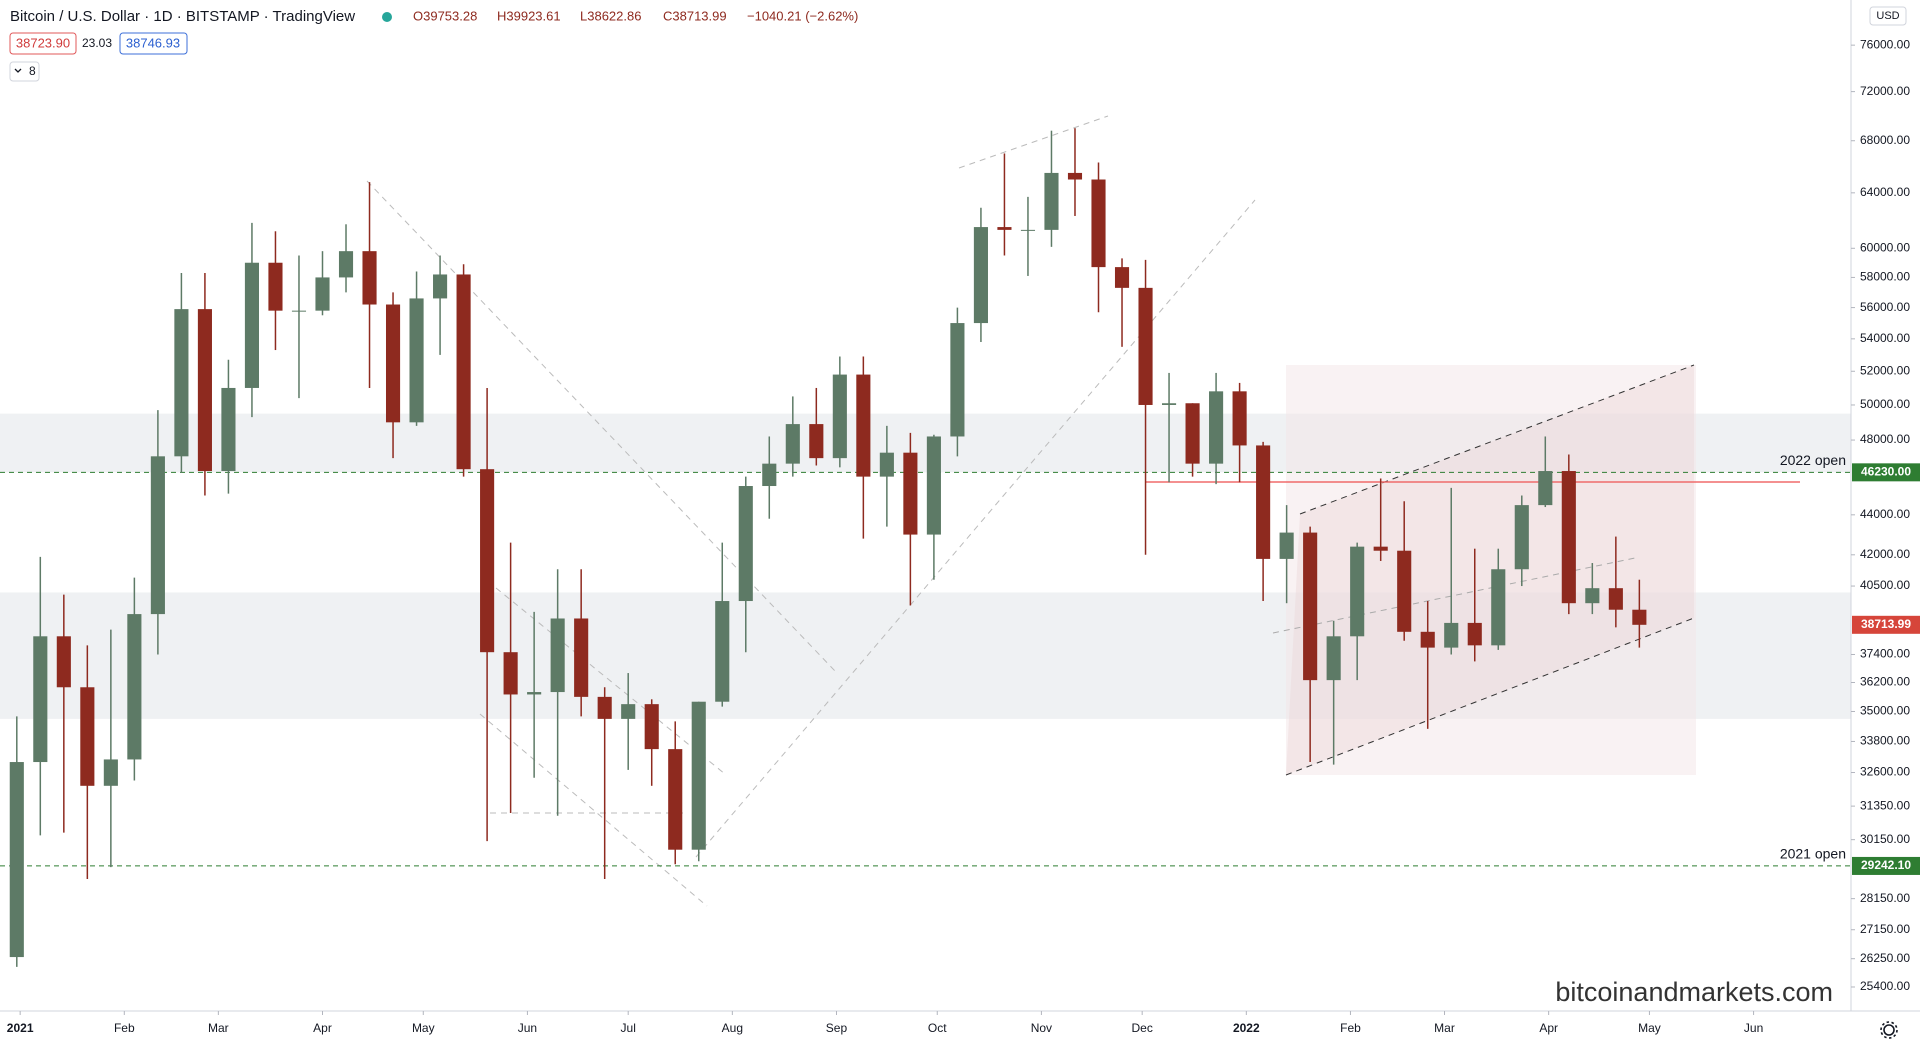 This screenshot has height=1047, width=1920. Describe the element at coordinates (837, 1028) in the screenshot. I see `x-tick-label: Sep` at that location.